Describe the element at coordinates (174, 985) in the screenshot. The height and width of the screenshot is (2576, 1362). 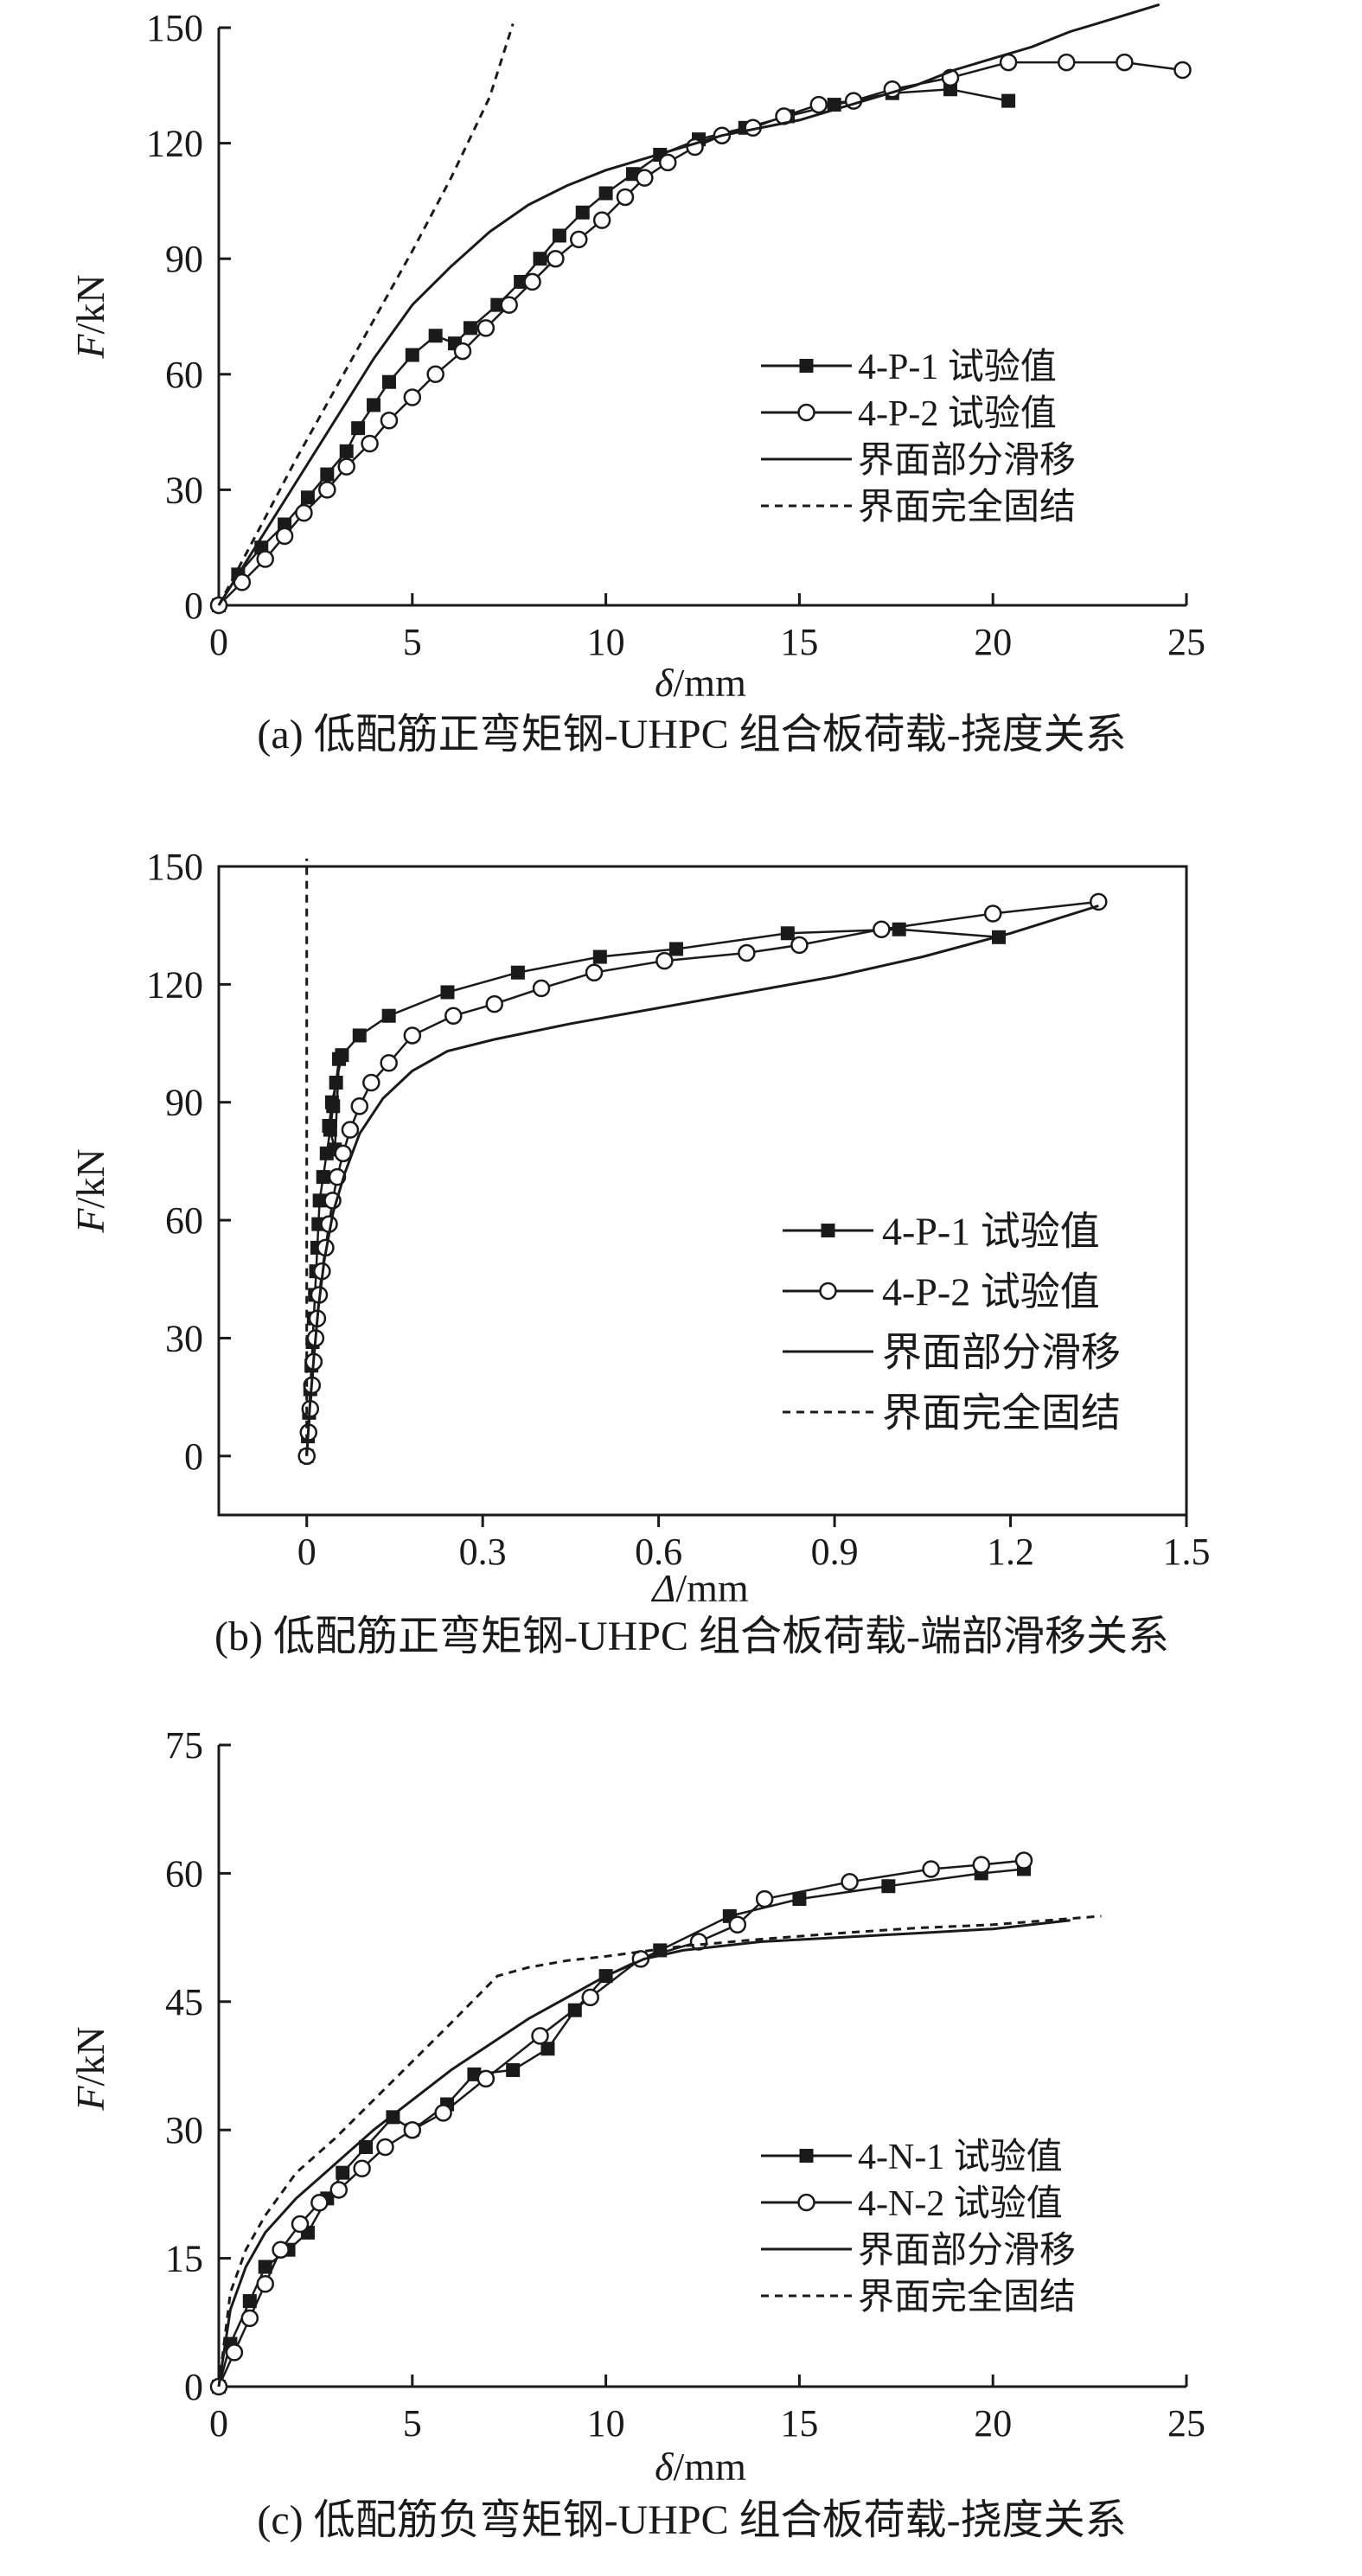
I see `y-tick-label: 120` at that location.